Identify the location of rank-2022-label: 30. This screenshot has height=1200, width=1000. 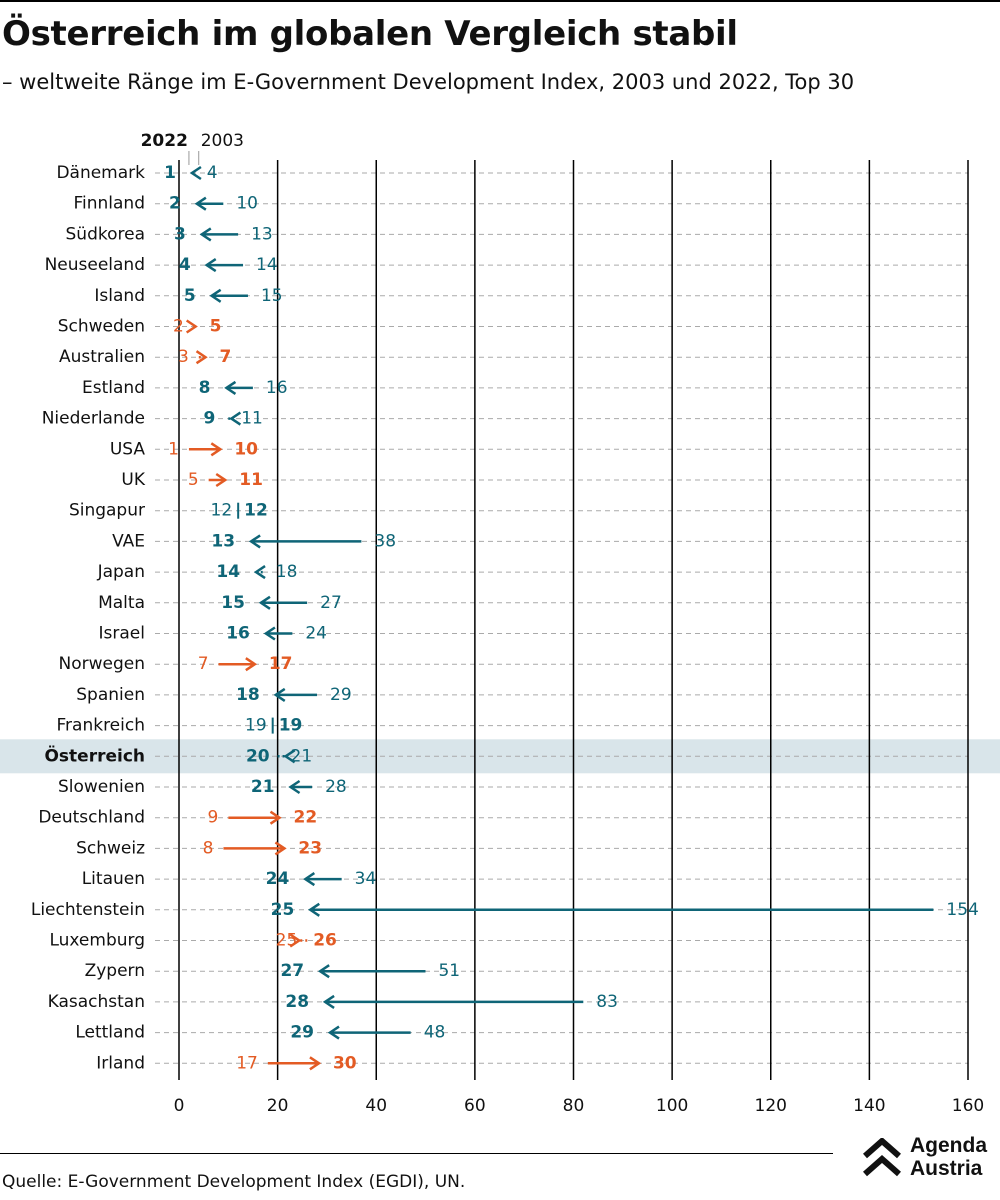
(345, 1063).